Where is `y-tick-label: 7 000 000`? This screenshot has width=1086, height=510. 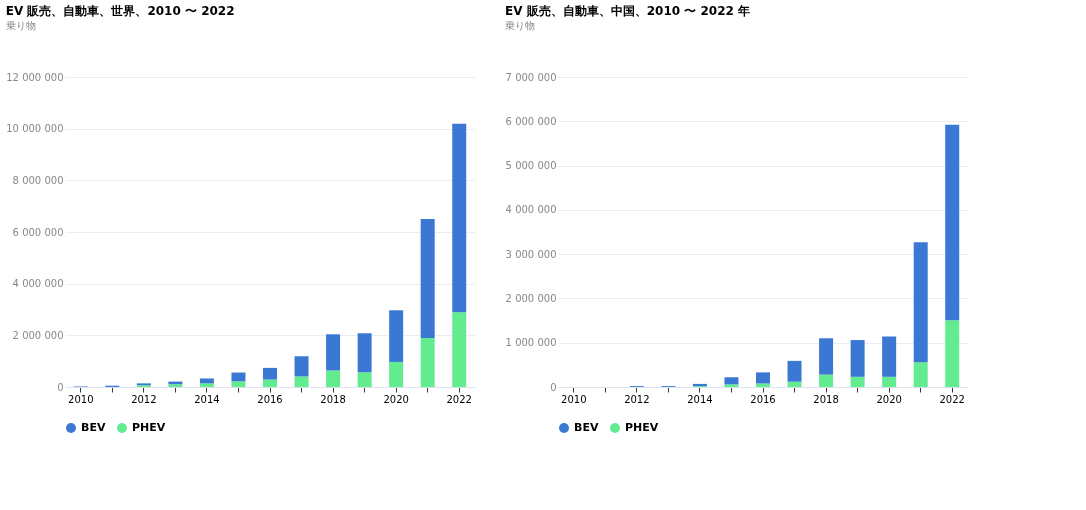 y-tick-label: 7 000 000 is located at coordinates (531, 77).